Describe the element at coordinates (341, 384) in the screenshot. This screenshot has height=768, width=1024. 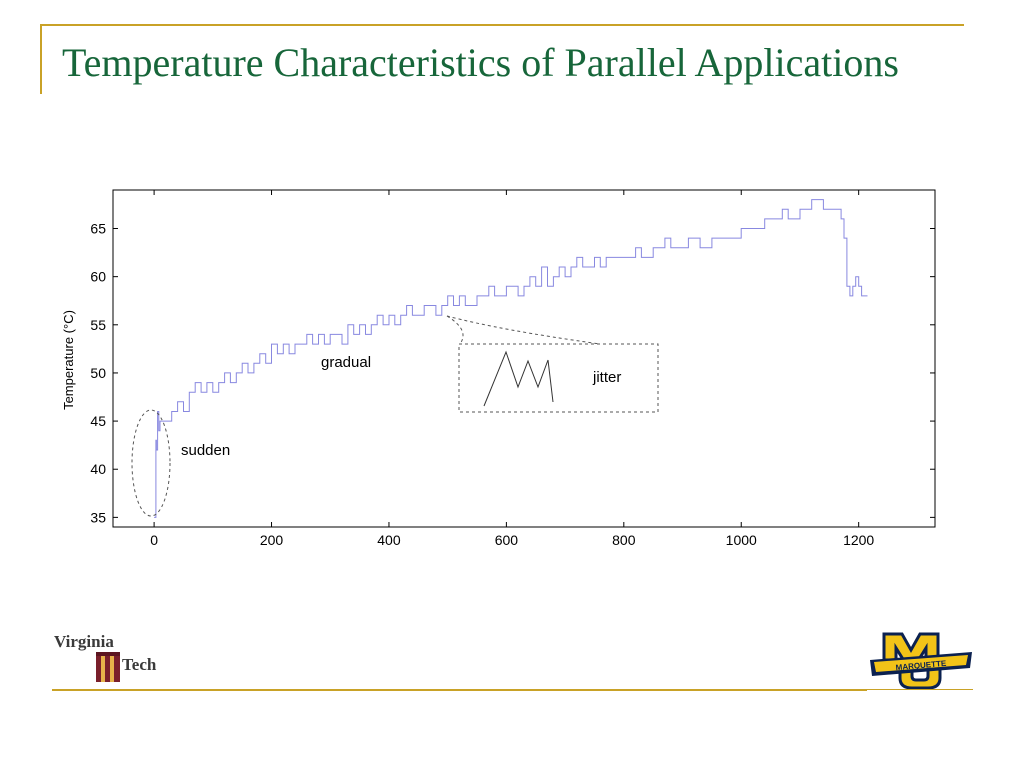
I see `chart-labels: Temperature (°C) sudden gradual jitter` at that location.